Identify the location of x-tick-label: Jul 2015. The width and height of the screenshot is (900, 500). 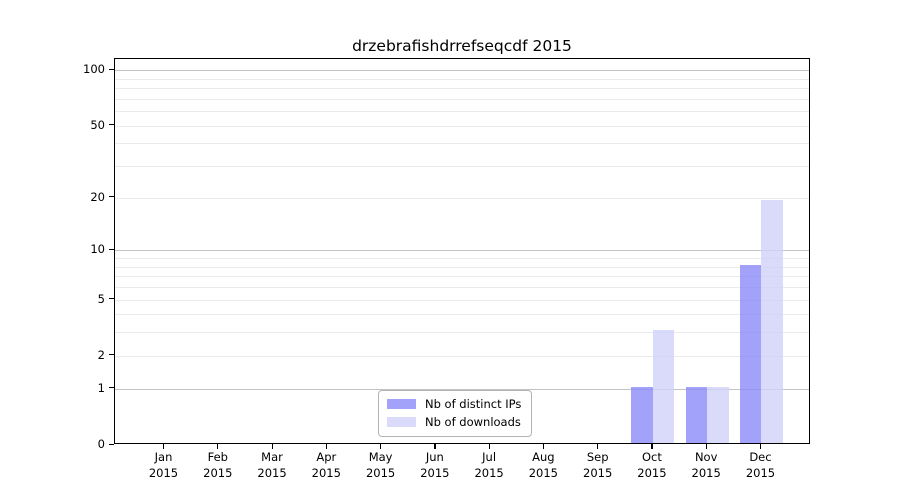
(489, 465).